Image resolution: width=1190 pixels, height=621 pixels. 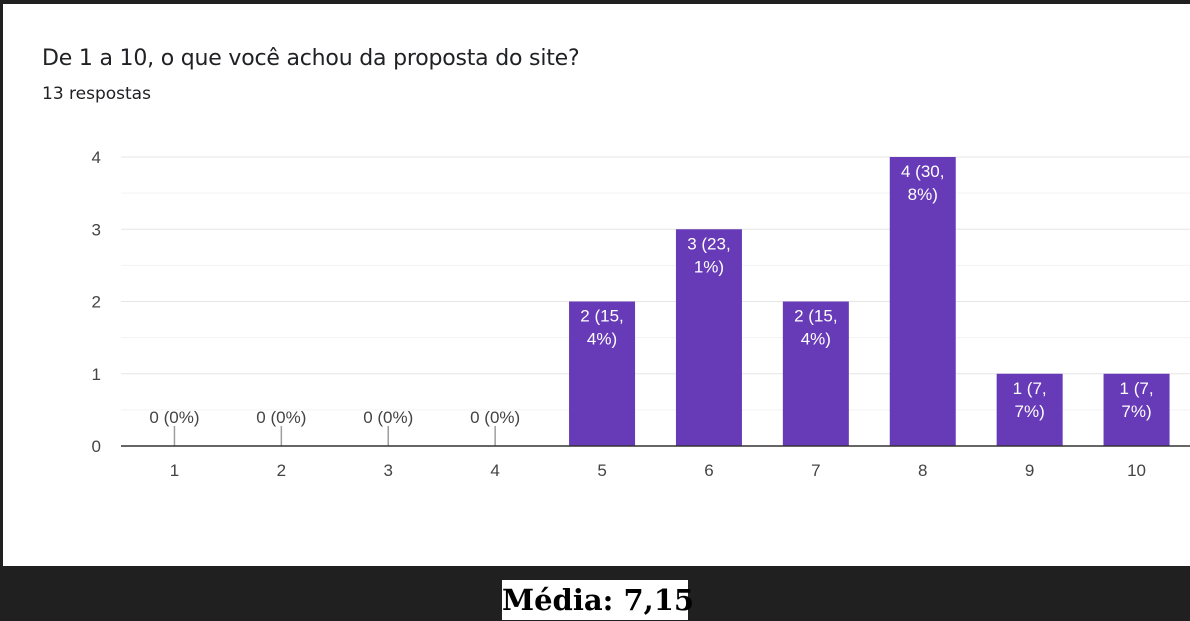 What do you see at coordinates (96, 374) in the screenshot?
I see `y-tick-label: 1` at bounding box center [96, 374].